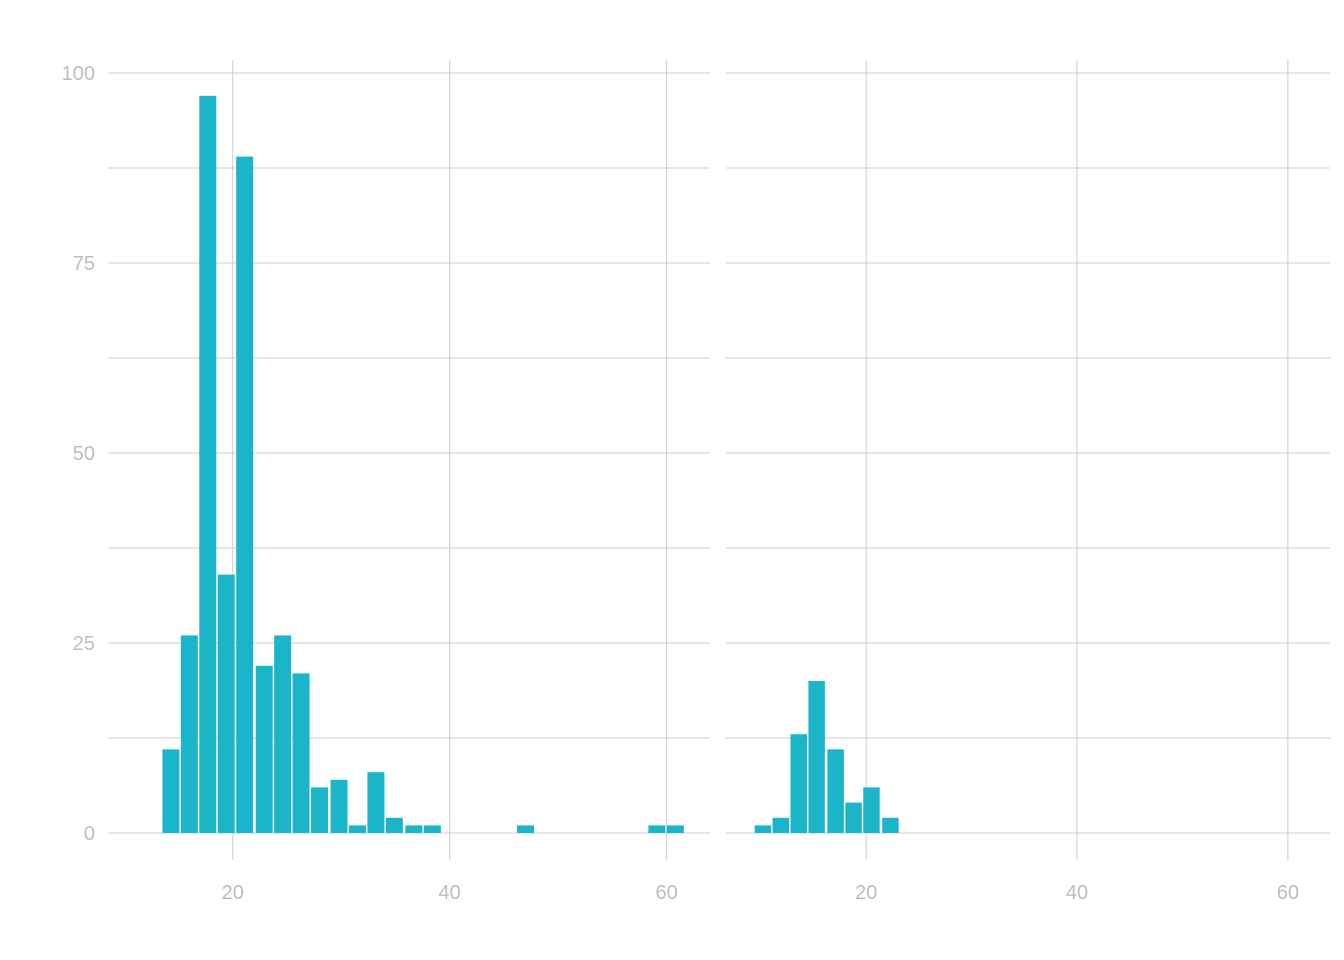  What do you see at coordinates (89, 834) in the screenshot?
I see `y-tick-label: 0` at bounding box center [89, 834].